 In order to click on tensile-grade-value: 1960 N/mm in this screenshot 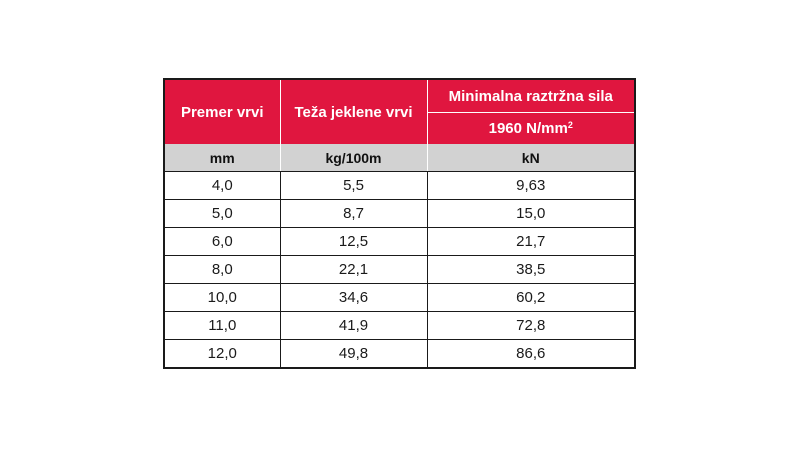, I will do `click(528, 128)`.